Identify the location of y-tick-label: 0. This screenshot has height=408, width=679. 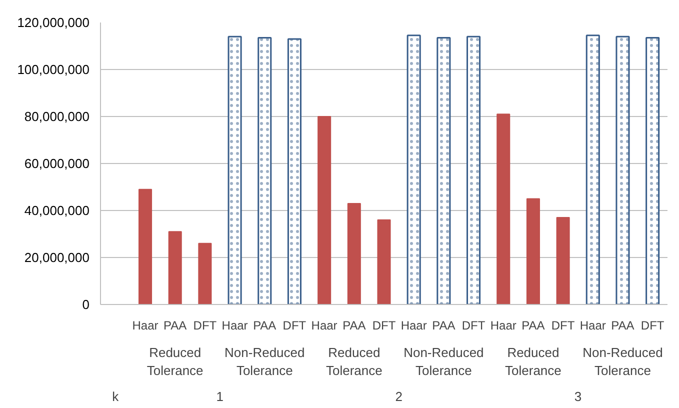
(86, 304).